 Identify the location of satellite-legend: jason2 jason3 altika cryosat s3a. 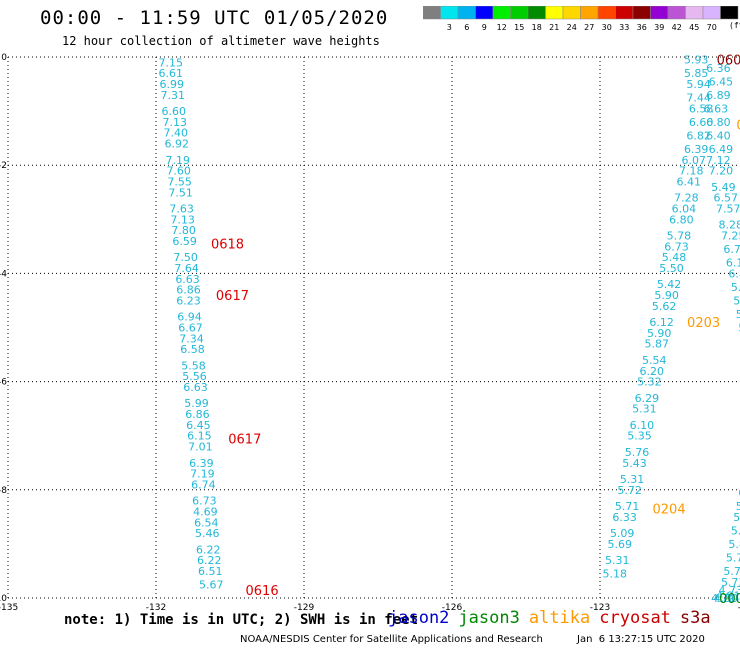
(554, 618).